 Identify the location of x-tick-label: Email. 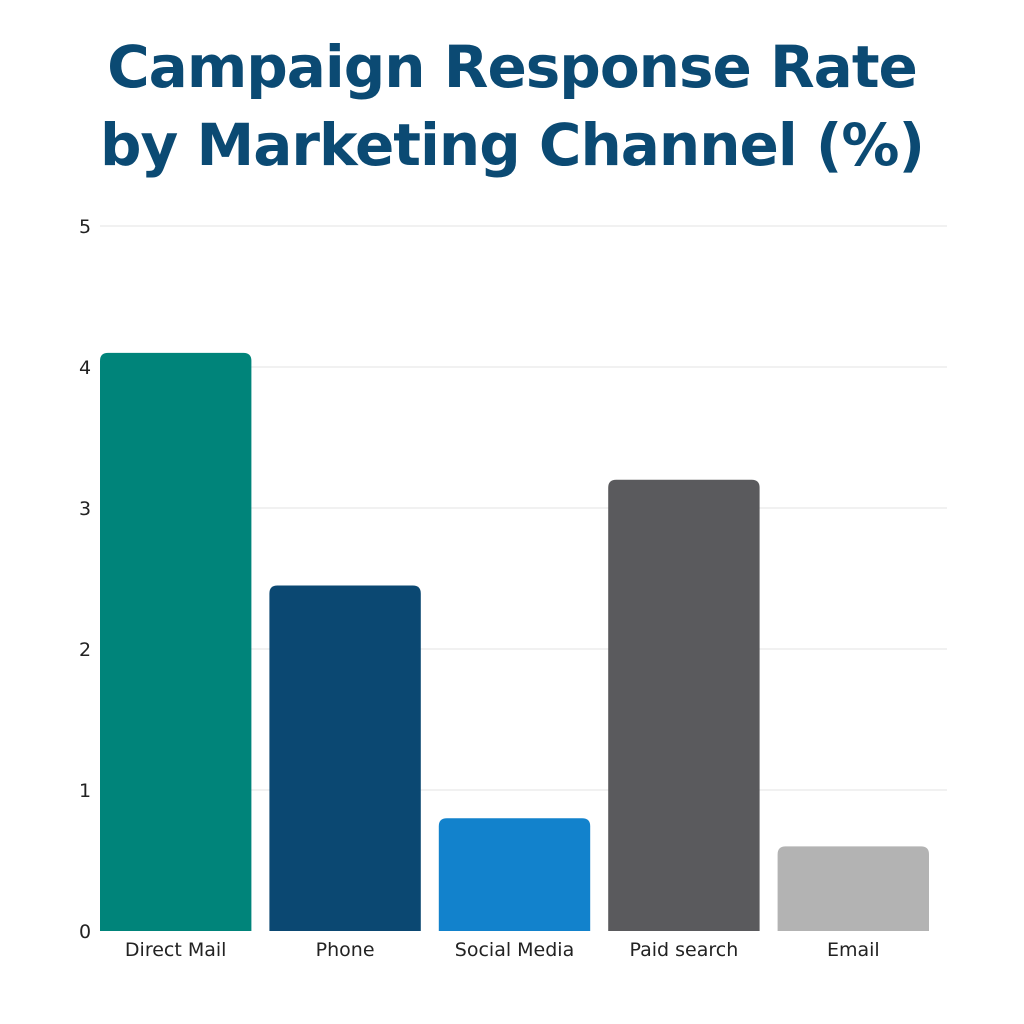
(853, 950).